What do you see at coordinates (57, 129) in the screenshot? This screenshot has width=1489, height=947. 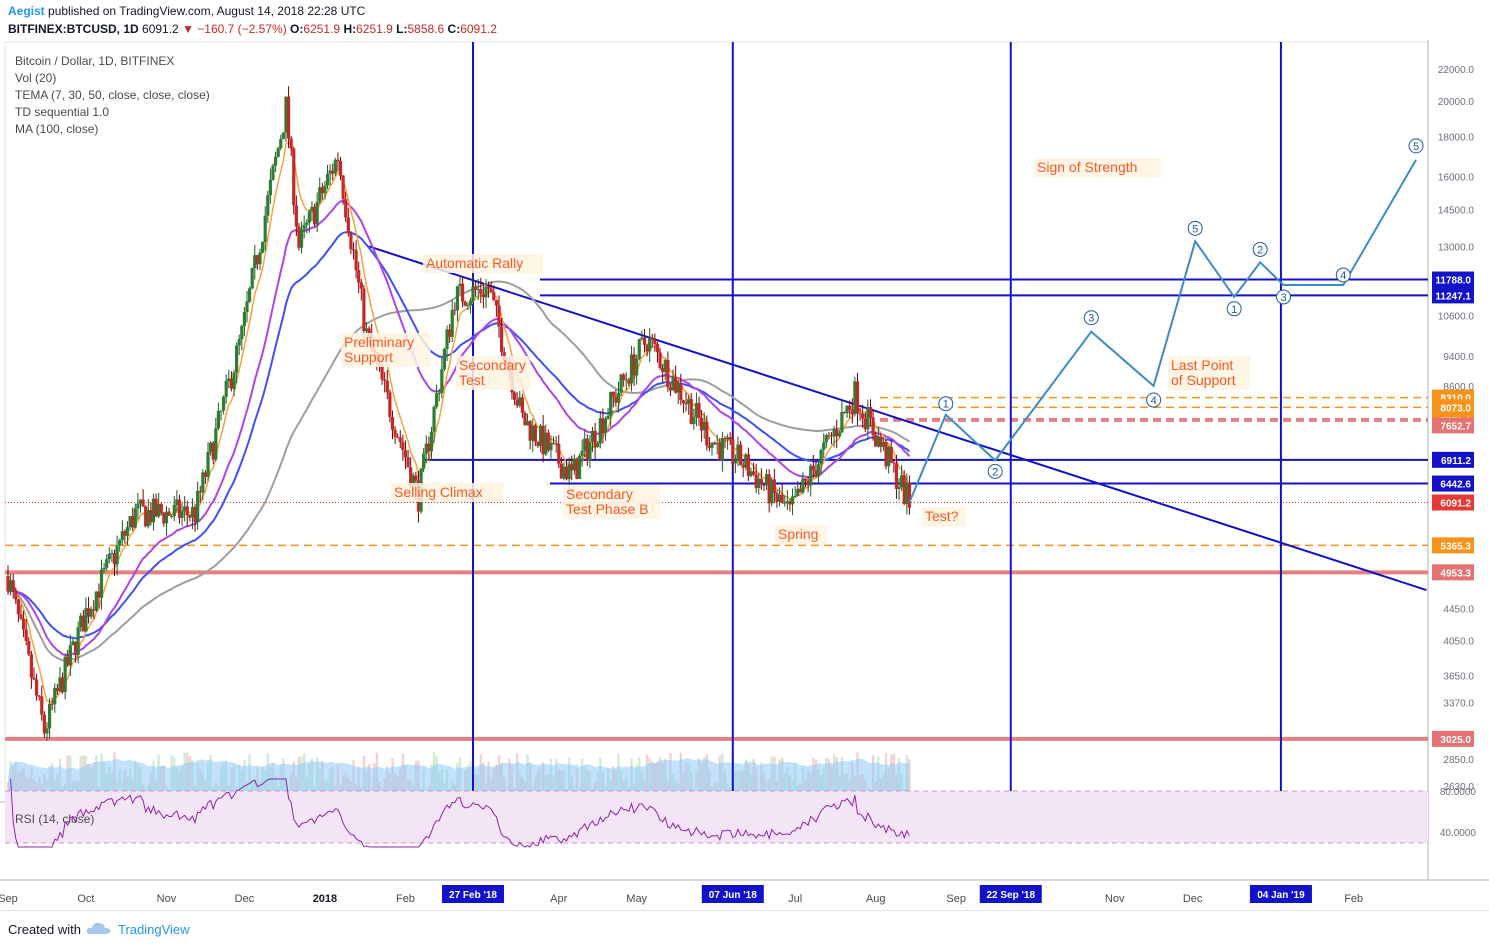 I see `legend-item: MA (100, close)` at bounding box center [57, 129].